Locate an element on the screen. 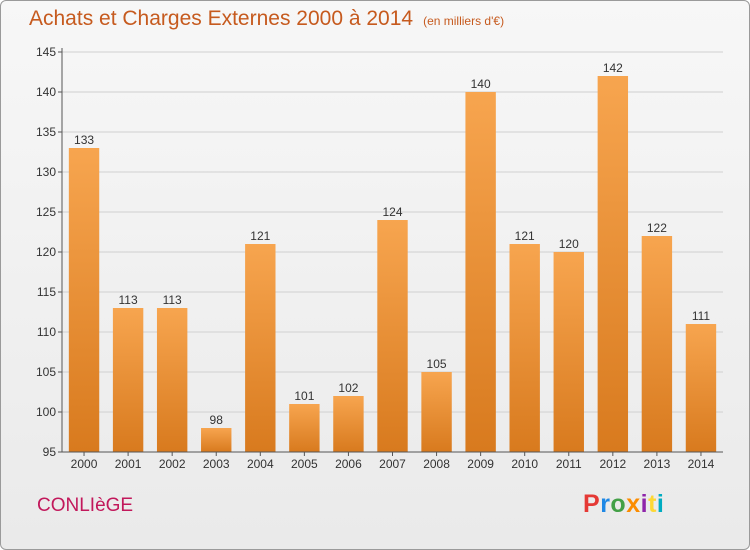 This screenshot has width=750, height=550. bar-value-label: 133 is located at coordinates (84, 140).